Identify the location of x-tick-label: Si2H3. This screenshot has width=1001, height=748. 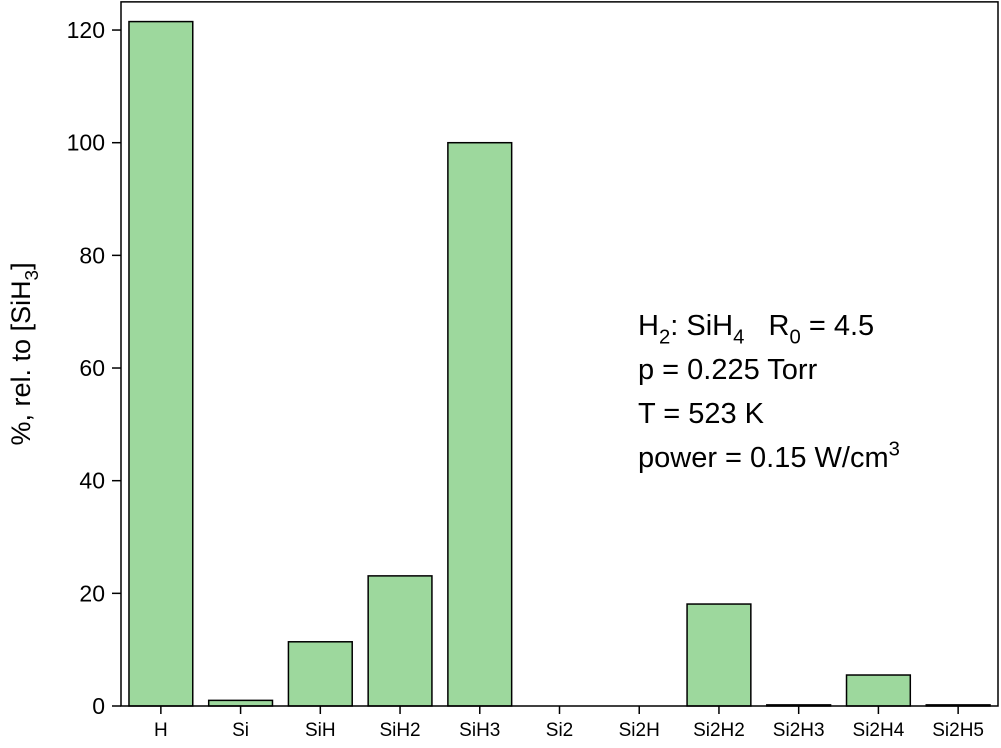
(799, 730).